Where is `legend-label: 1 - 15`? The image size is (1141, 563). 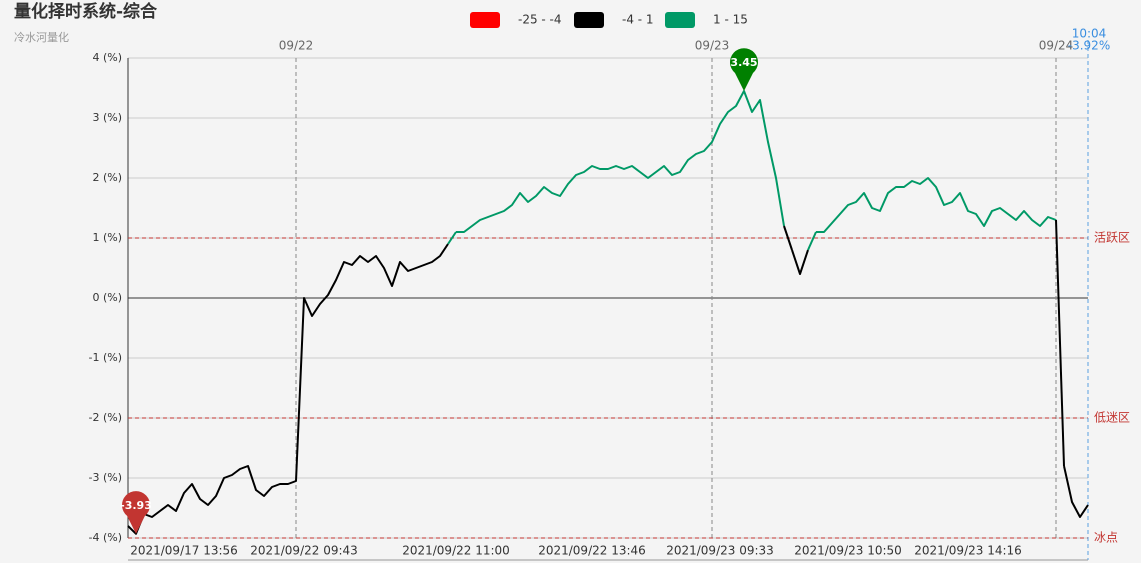
legend-label: 1 - 15 is located at coordinates (730, 20).